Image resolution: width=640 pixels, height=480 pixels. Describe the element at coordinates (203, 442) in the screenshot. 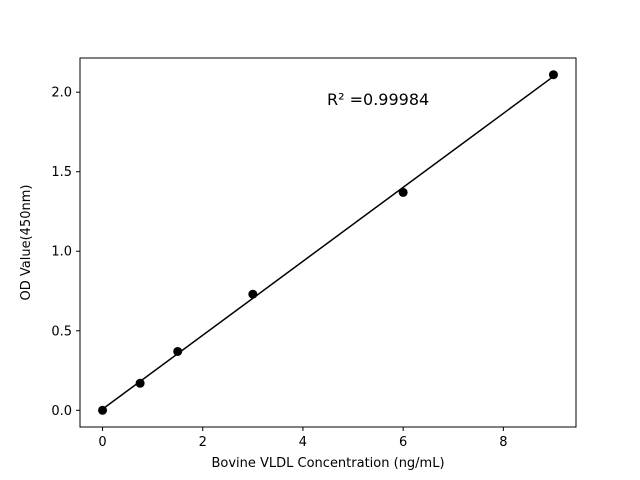

I see `x-tick-label: 2` at that location.